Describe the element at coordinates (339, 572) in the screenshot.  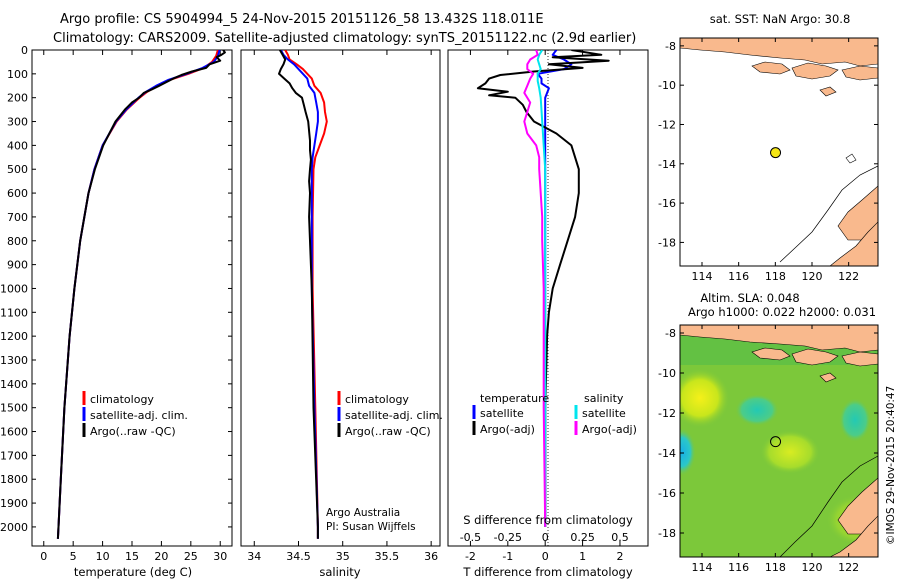
I see `salinity-xlabel: salinity` at that location.